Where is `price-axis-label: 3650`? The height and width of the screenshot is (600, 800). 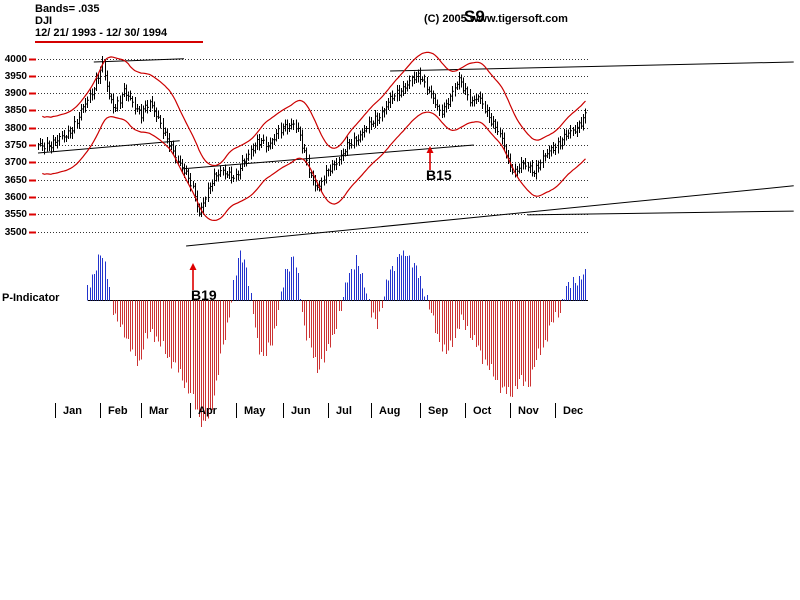 price-axis-label: 3650 is located at coordinates (15, 180).